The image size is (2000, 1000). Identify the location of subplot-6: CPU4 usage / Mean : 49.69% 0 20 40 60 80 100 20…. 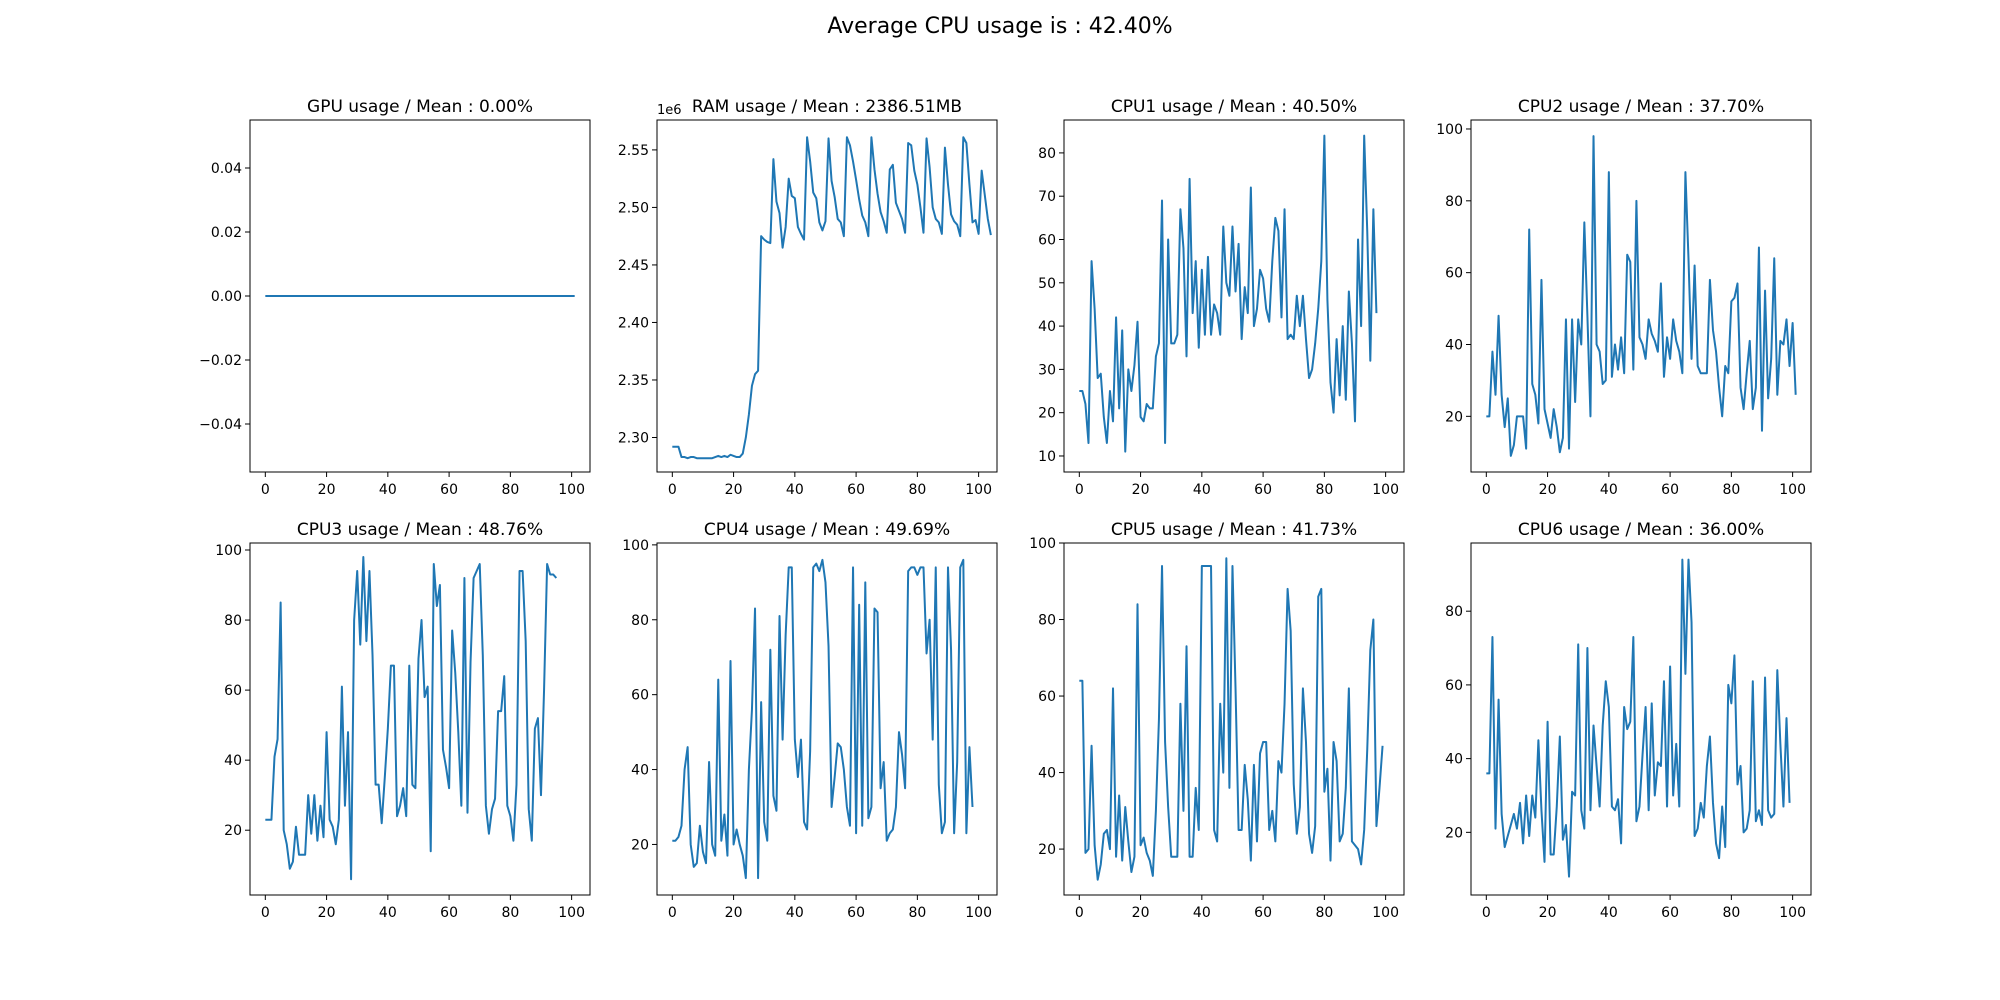
(810, 720).